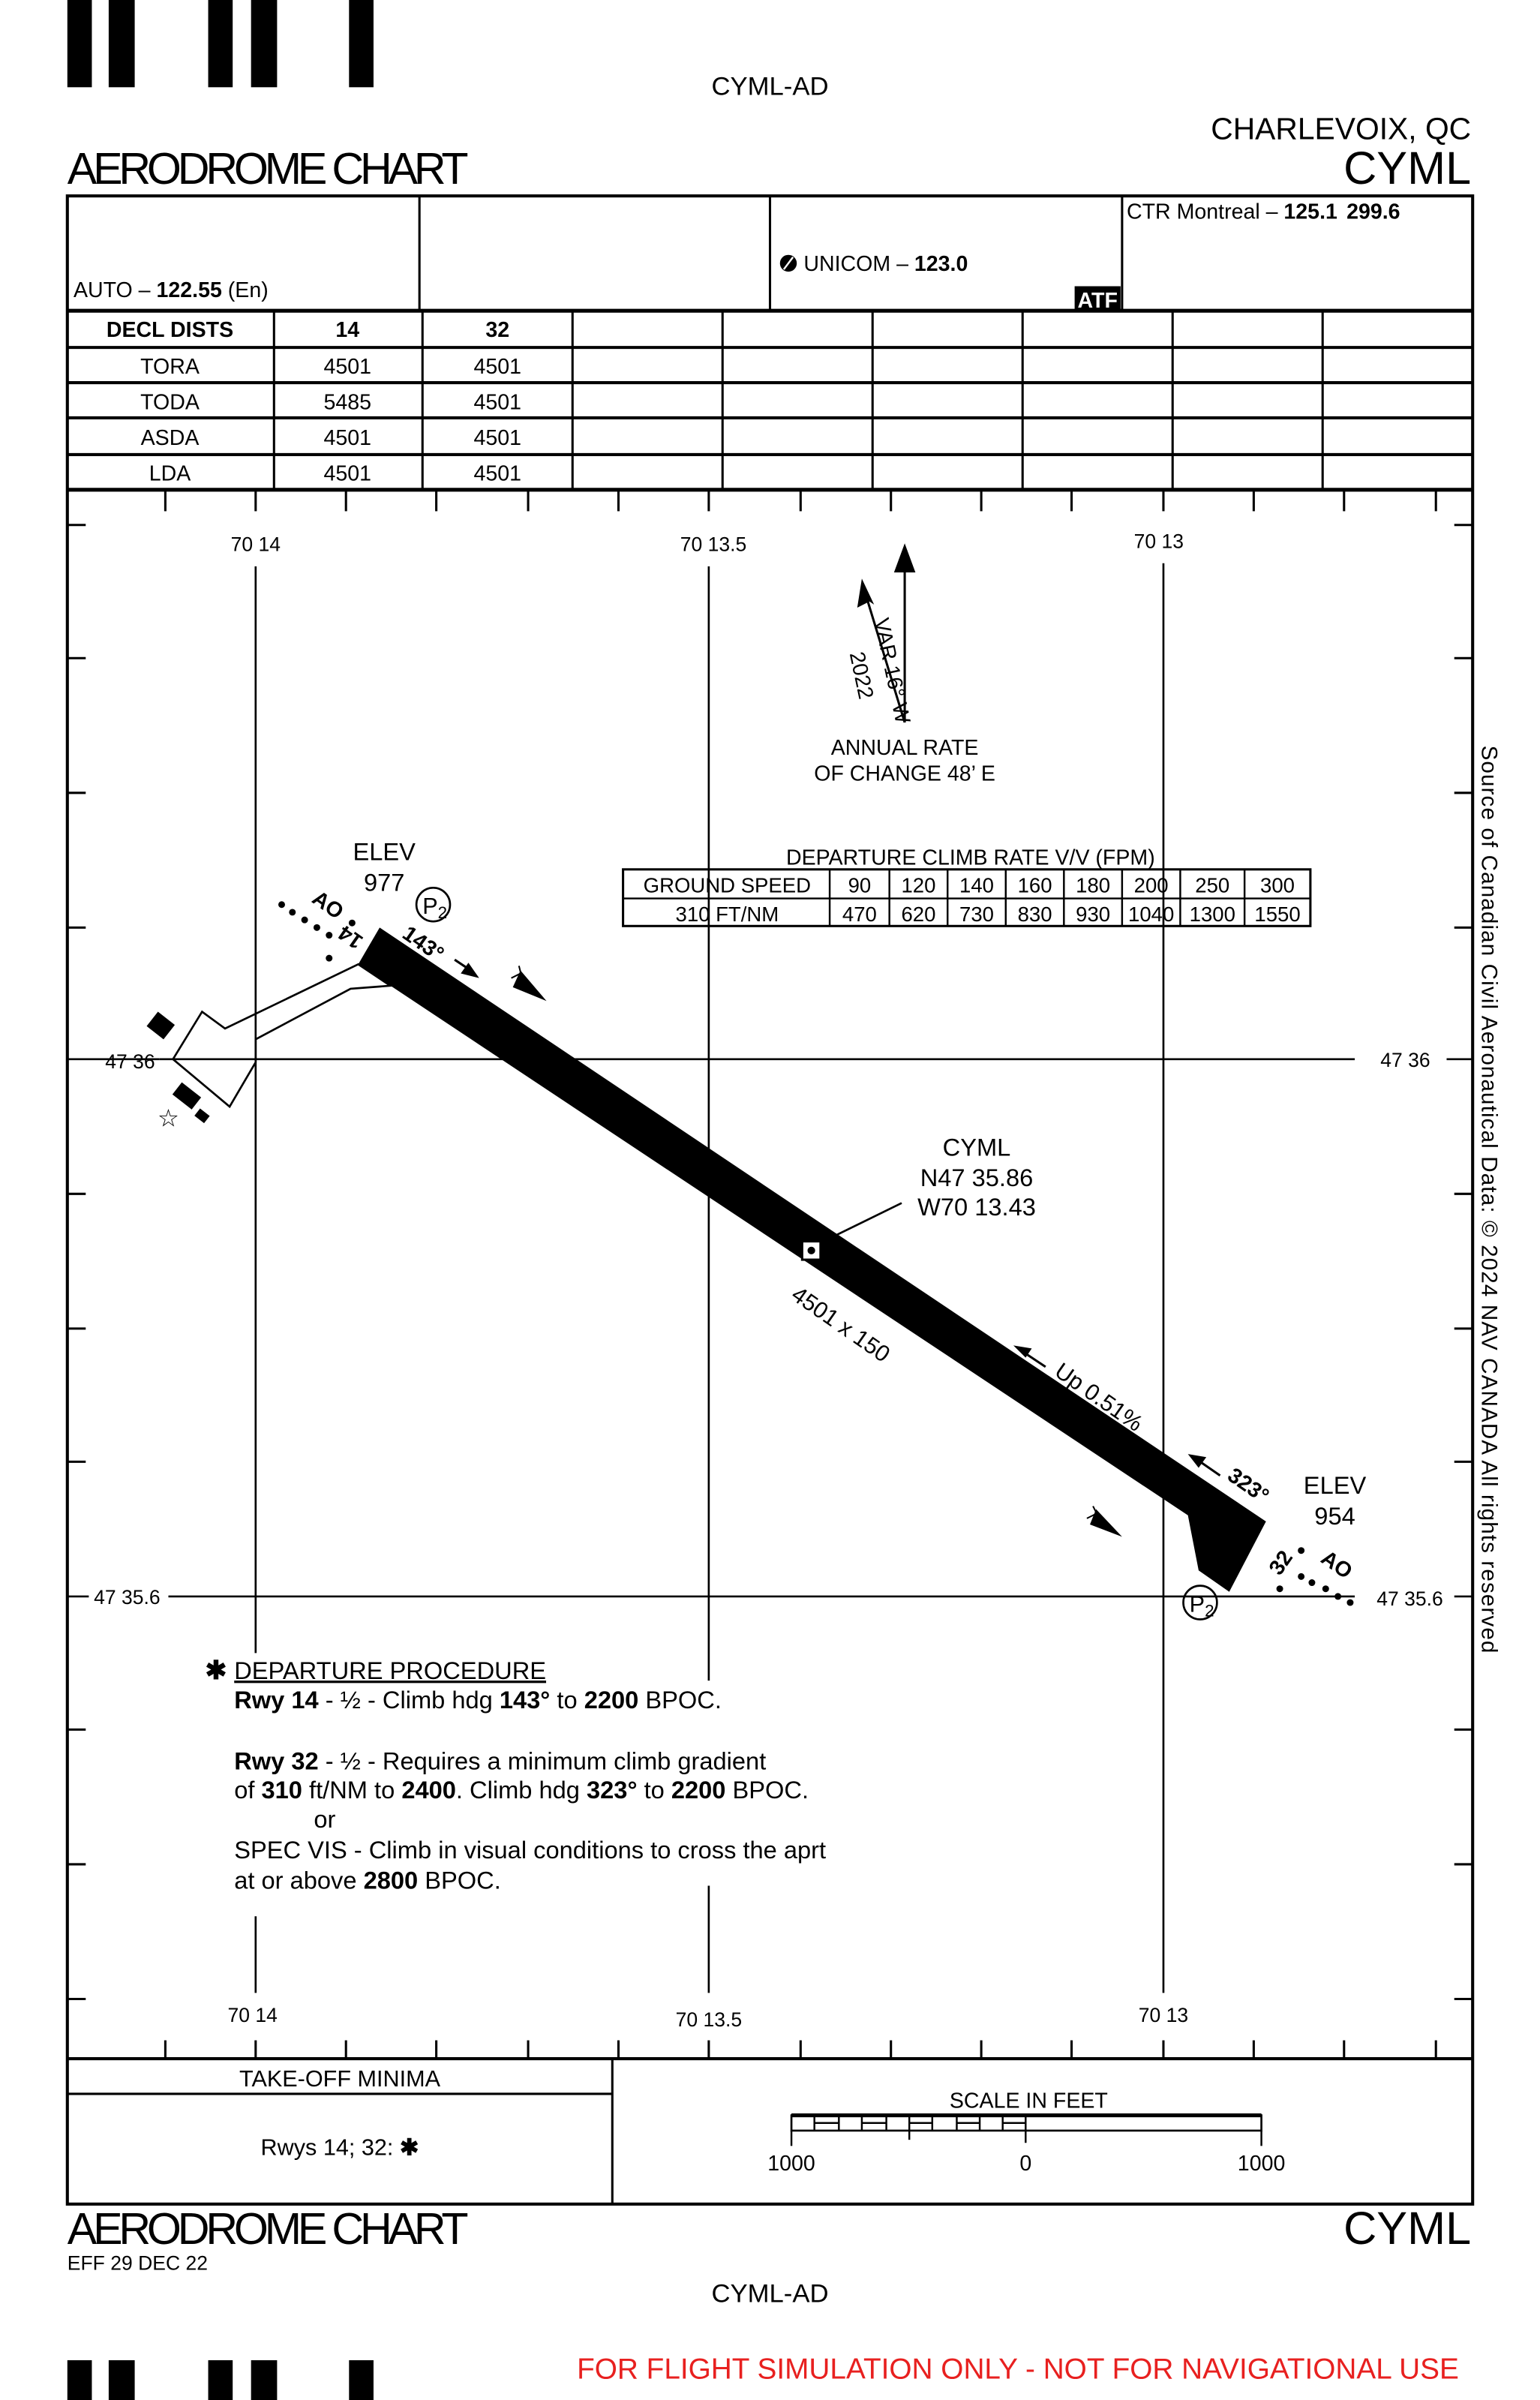 The width and height of the screenshot is (1540, 2400). I want to click on take-off-minima: TAKE-OFF MINIMA Rwys 14; 32: ✱, so click(340, 2131).